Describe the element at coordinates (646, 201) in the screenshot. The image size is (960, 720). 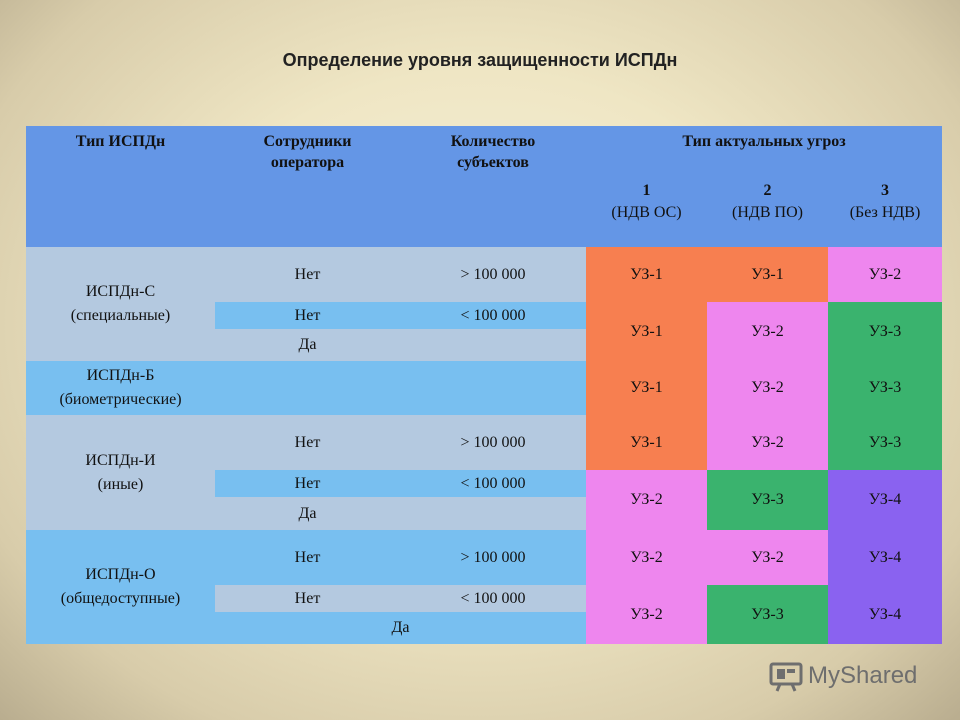
I see `threat-type-1: 1 (НДВ ОС)` at that location.